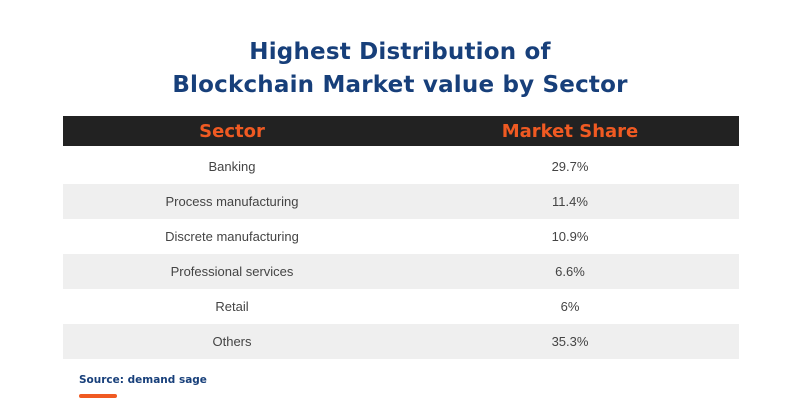 This screenshot has width=800, height=418. Describe the element at coordinates (400, 52) in the screenshot. I see `title-line-1: Highest Distribution of` at that location.